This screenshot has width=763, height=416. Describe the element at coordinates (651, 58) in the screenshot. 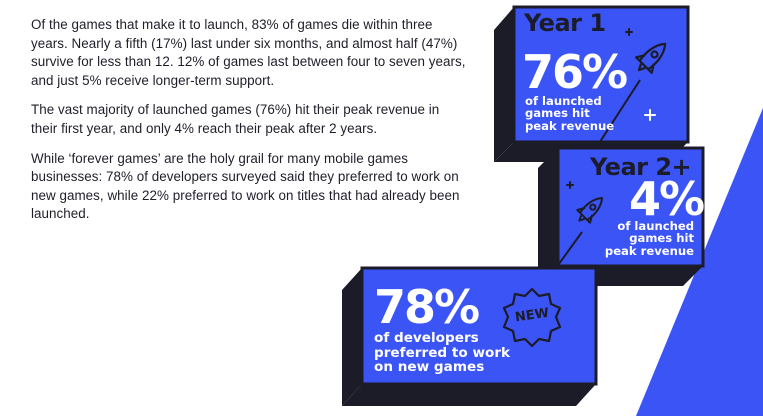

I see `rocket-icon` at that location.